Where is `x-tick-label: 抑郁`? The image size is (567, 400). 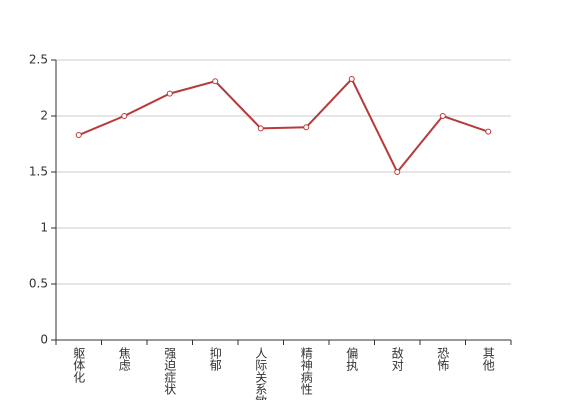 x-tick-label: 抑郁 is located at coordinates (215, 359).